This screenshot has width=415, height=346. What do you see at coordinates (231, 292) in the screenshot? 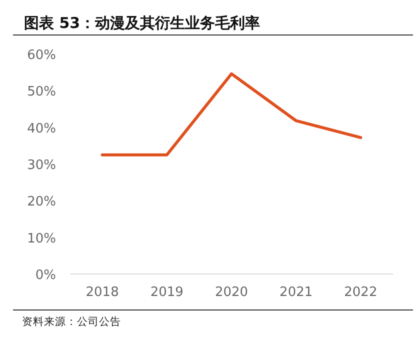
I see `x-tick-label: 2020` at bounding box center [231, 292].